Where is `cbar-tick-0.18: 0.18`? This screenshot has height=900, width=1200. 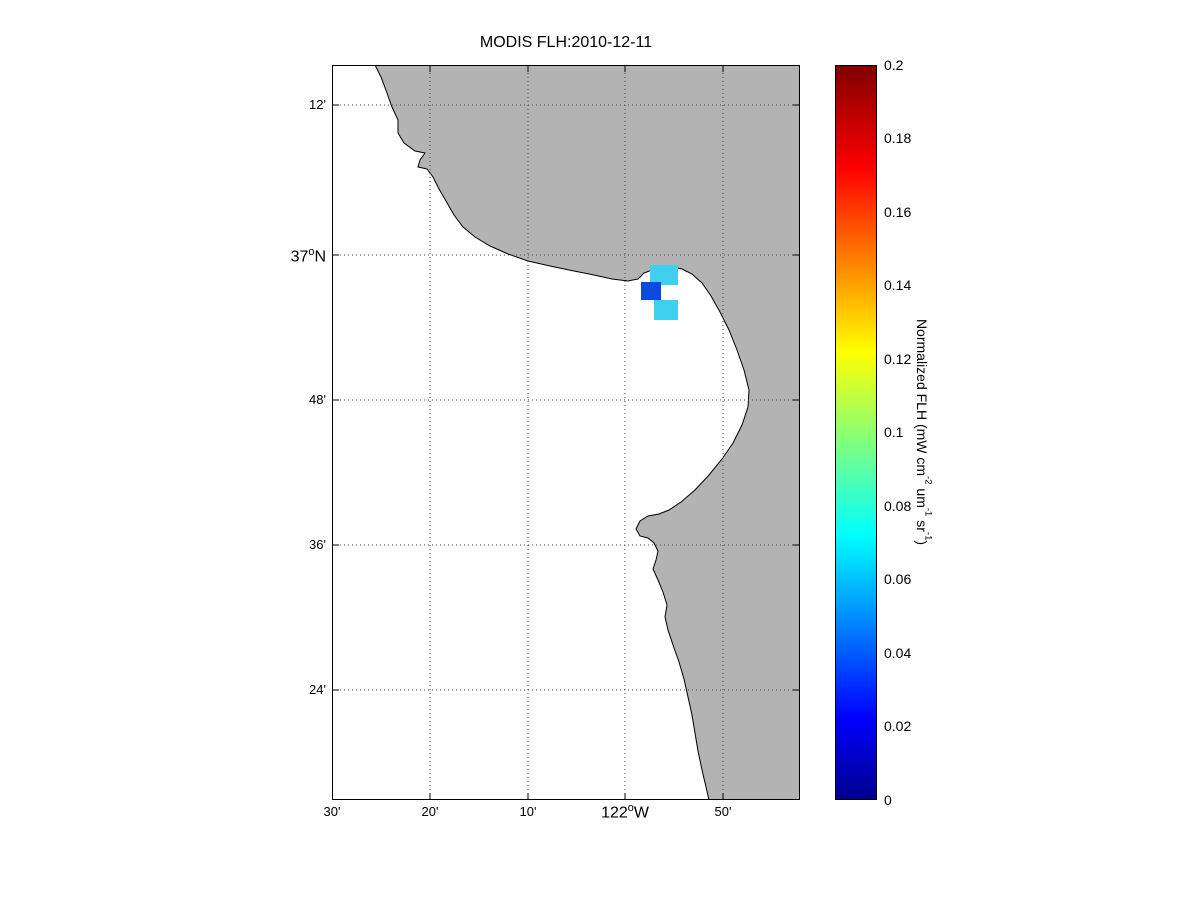
cbar-tick-0.18: 0.18 is located at coordinates (898, 138).